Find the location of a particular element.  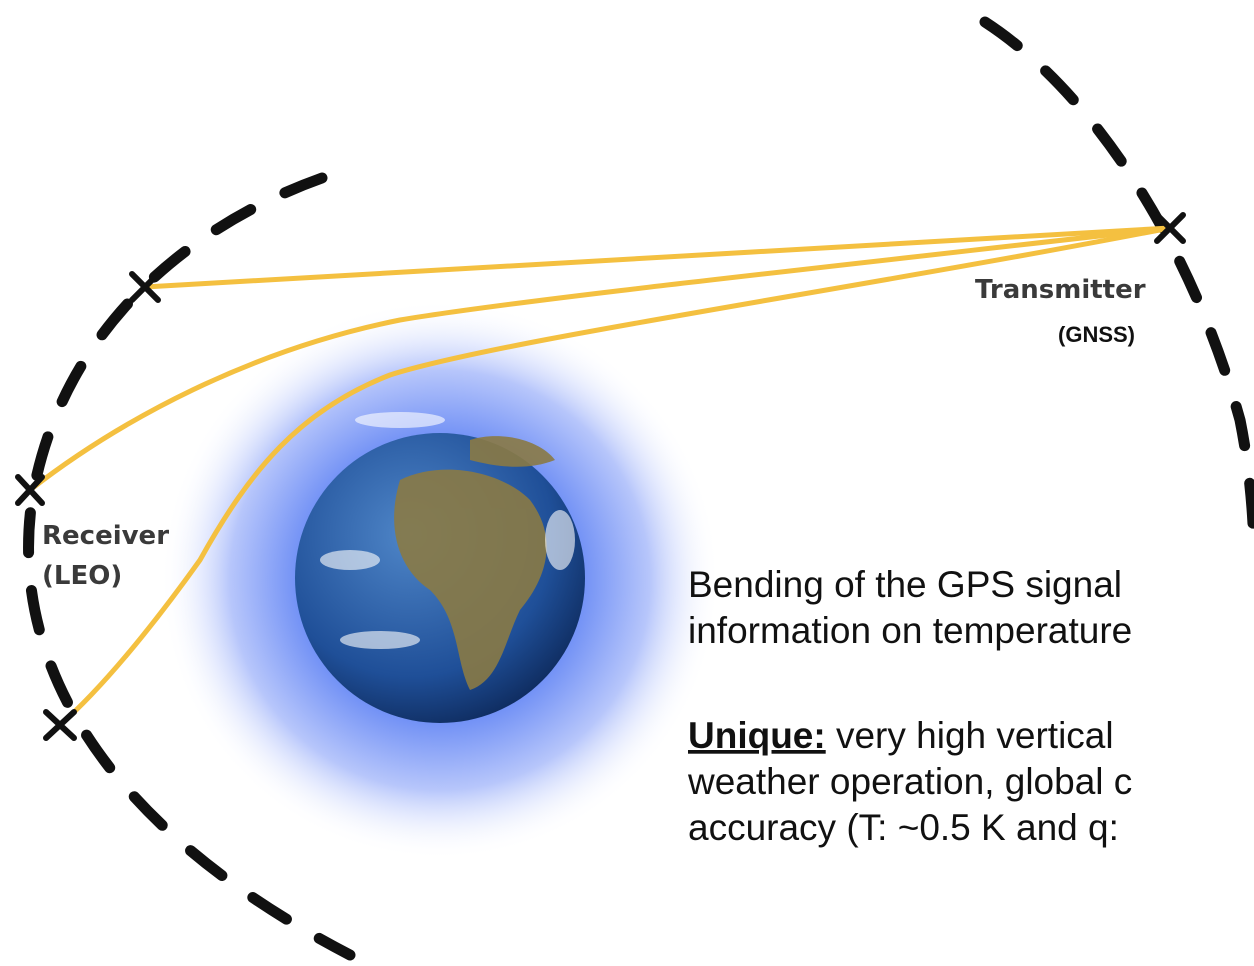

body-text: weather operation, global c is located at coordinates (909, 781).